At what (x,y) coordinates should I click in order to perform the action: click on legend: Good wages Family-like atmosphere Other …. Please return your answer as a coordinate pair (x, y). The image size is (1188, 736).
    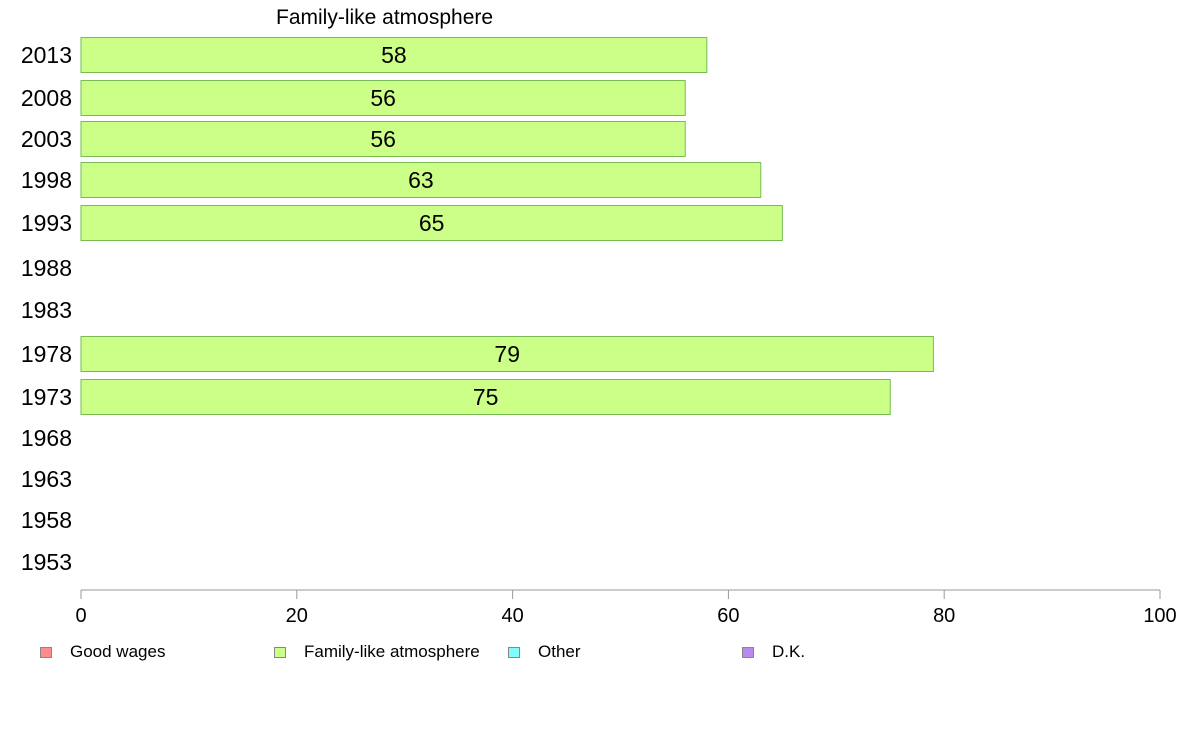
    Looking at the image, I should click on (594, 654).